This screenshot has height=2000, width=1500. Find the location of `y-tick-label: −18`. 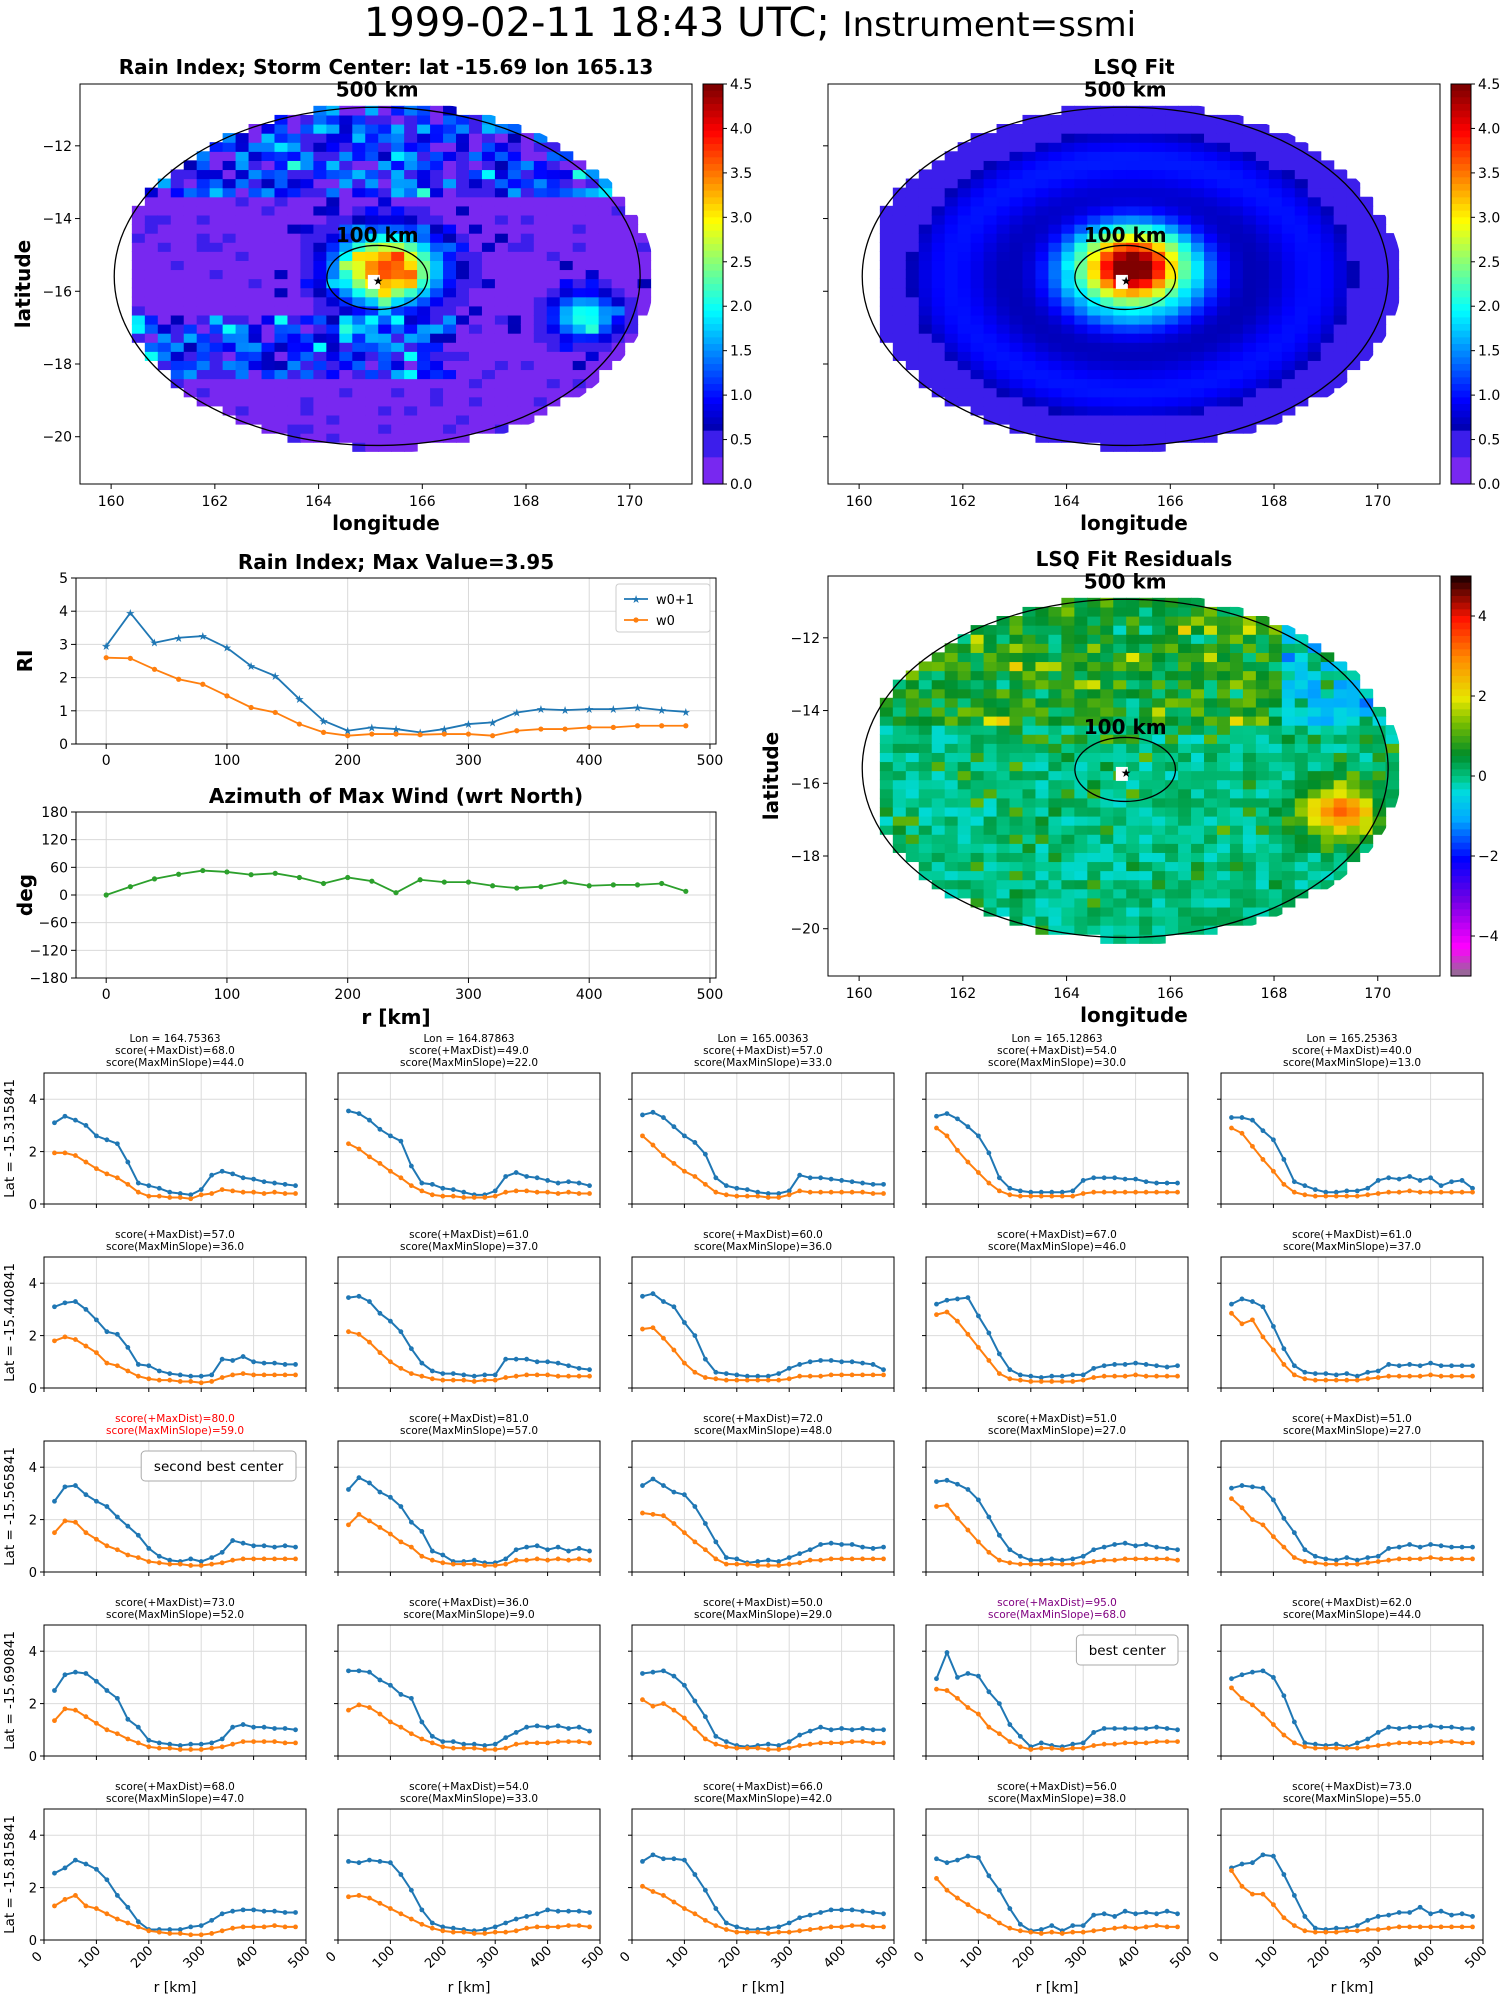

y-tick-label: −18 is located at coordinates (57, 365).